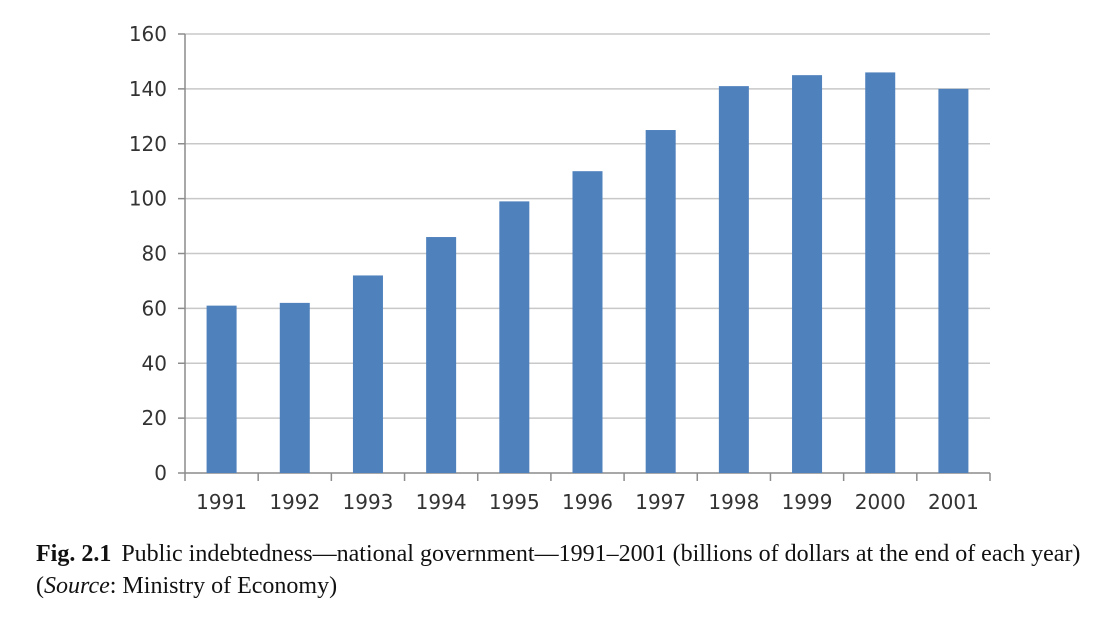  I want to click on y-tick-label: 160, so click(148, 34).